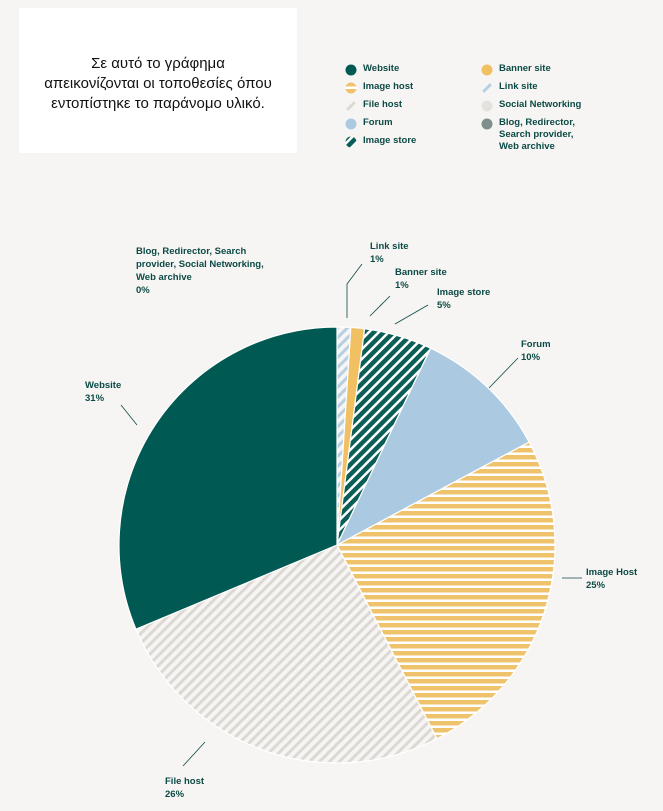  I want to click on legend-item-image-host: Image host, so click(379, 87).